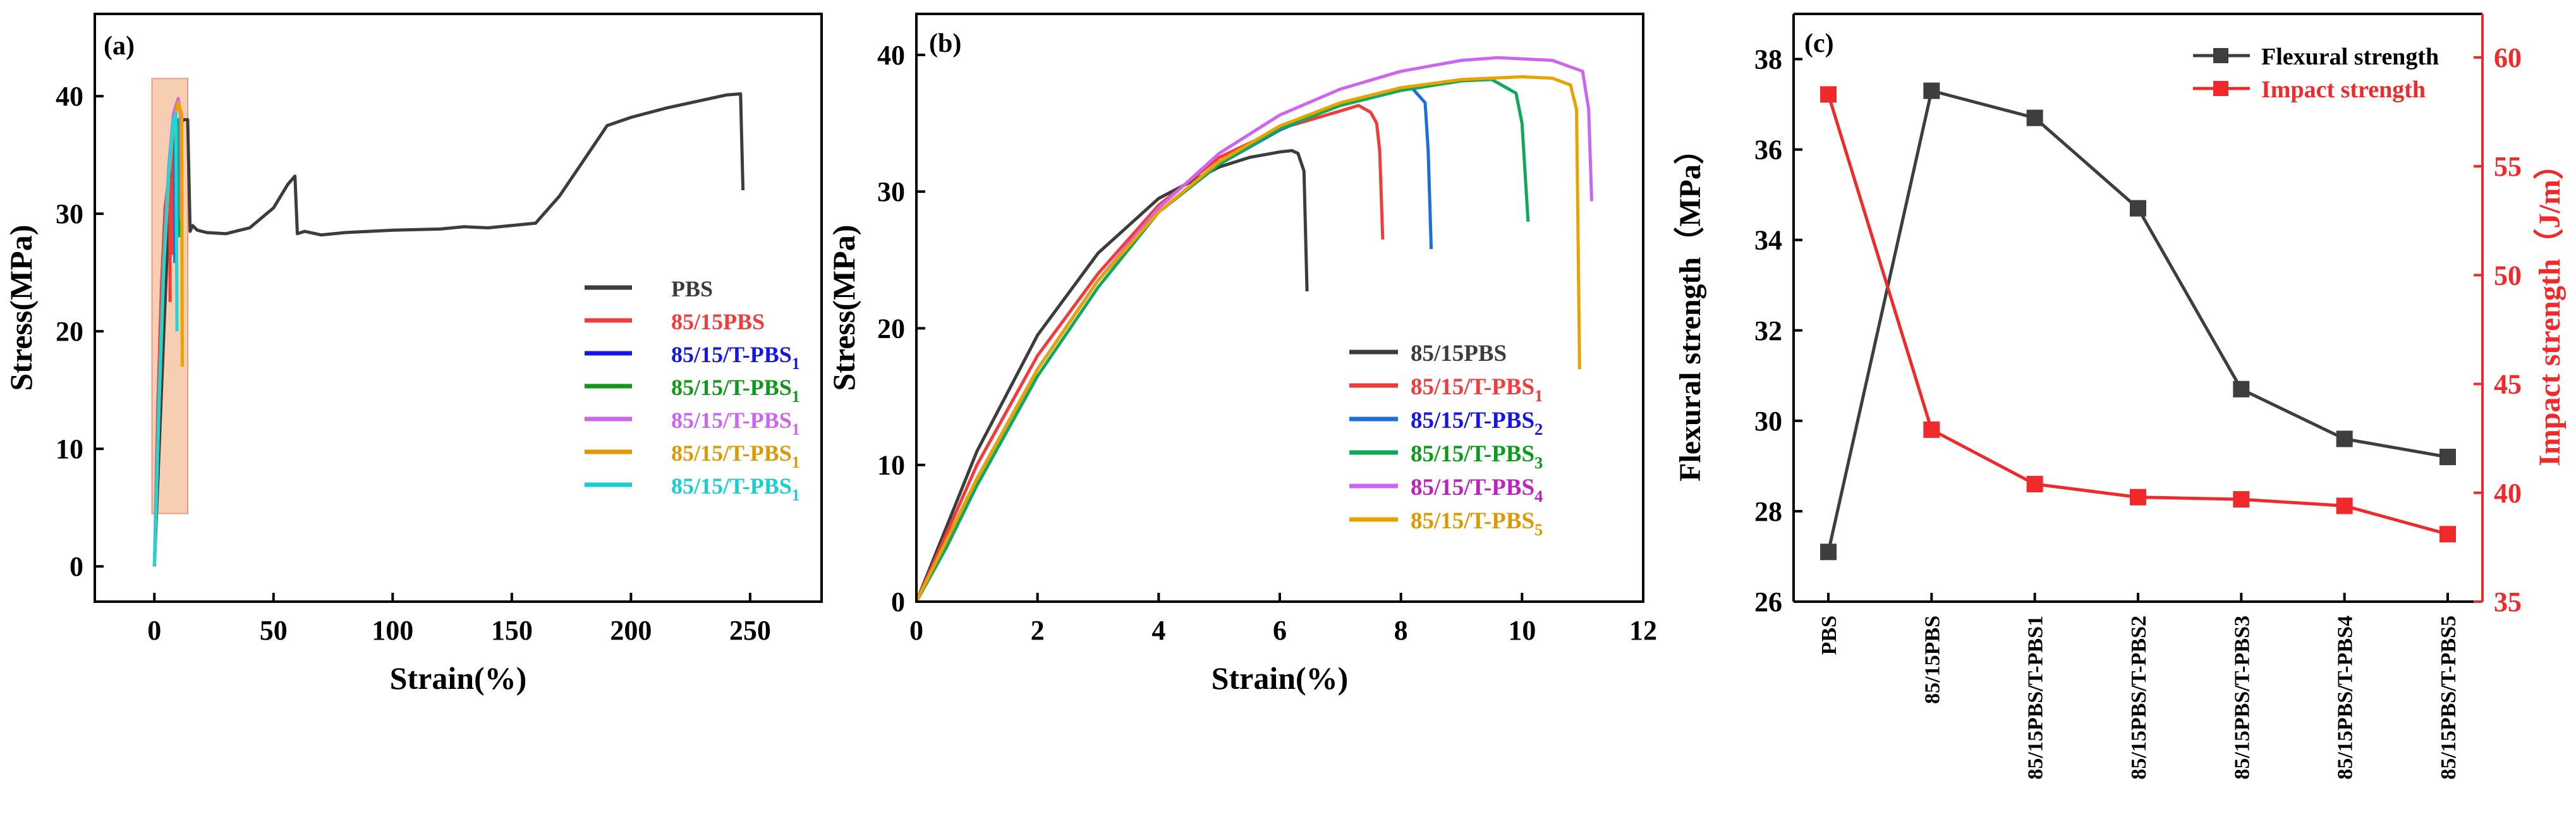 The width and height of the screenshot is (2576, 814). I want to click on panel-c-y-tick-label-6: 38, so click(1768, 59).